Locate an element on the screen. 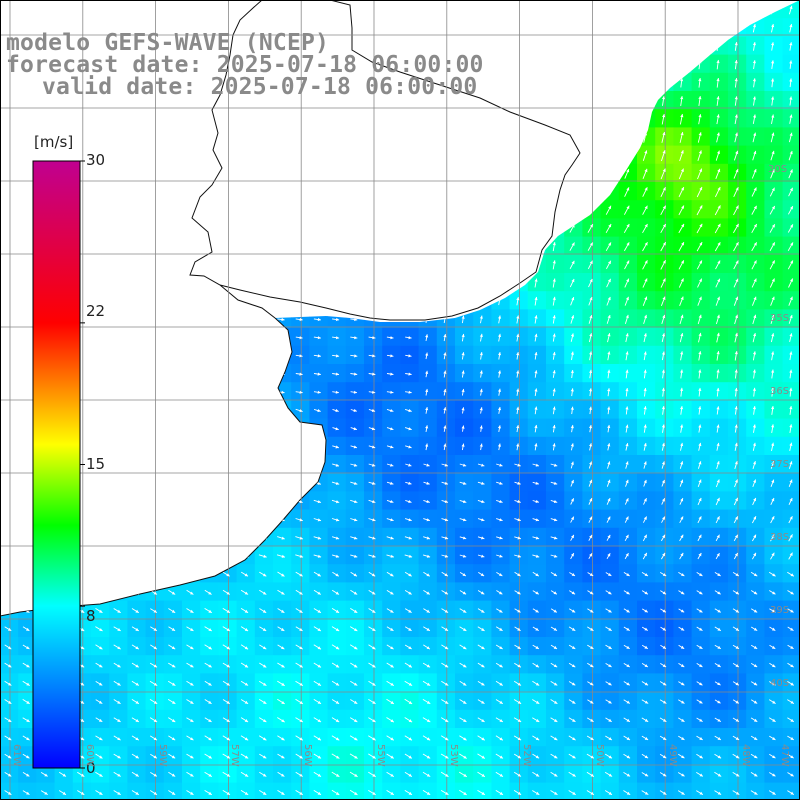 The width and height of the screenshot is (800, 800). colorbar-tick-30: 30 is located at coordinates (96, 160).